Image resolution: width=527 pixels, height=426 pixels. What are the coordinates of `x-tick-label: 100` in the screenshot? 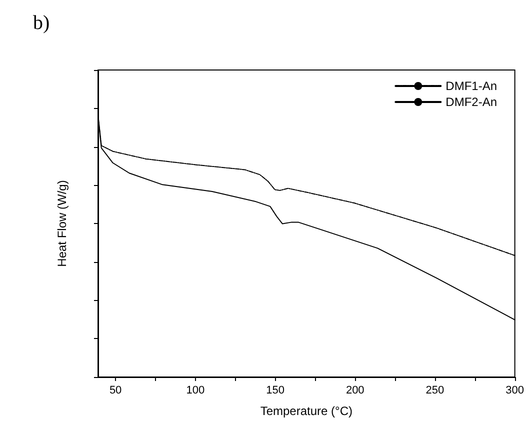 It's located at (195, 390).